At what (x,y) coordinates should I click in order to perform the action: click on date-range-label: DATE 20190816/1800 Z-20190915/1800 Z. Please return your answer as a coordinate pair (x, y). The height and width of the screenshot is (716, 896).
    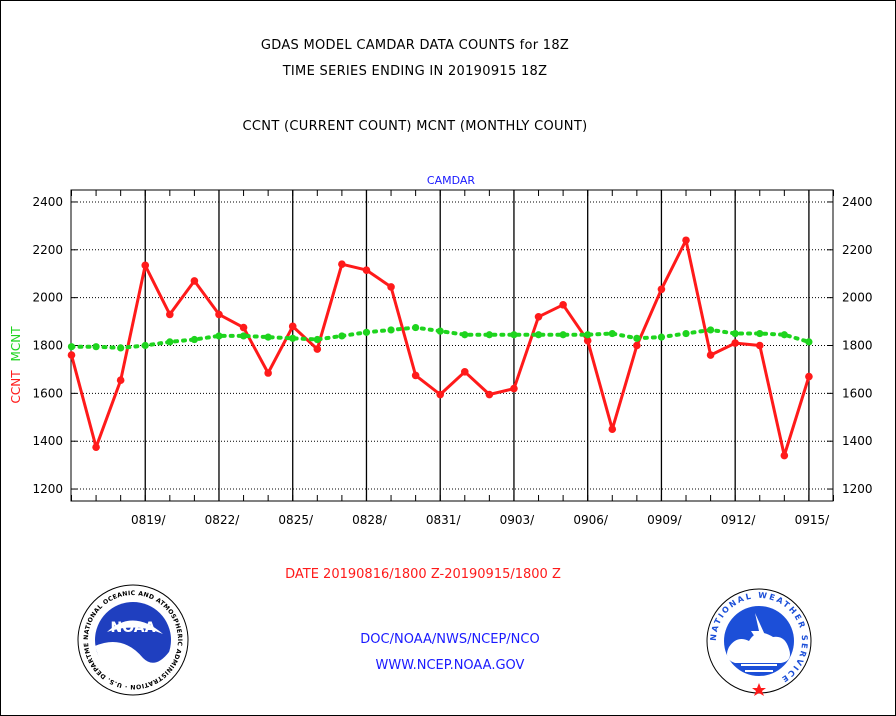
    Looking at the image, I should click on (423, 574).